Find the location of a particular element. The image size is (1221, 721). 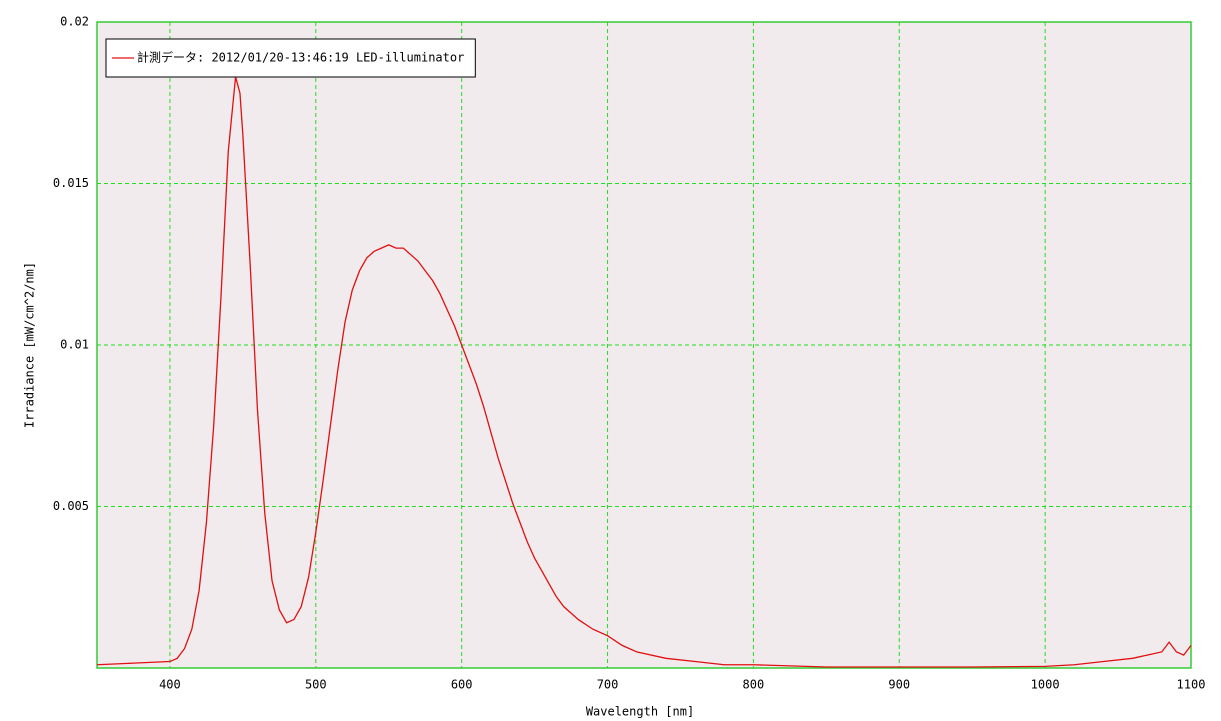

x-axis-label: Wavelength [nm] is located at coordinates (640, 712).